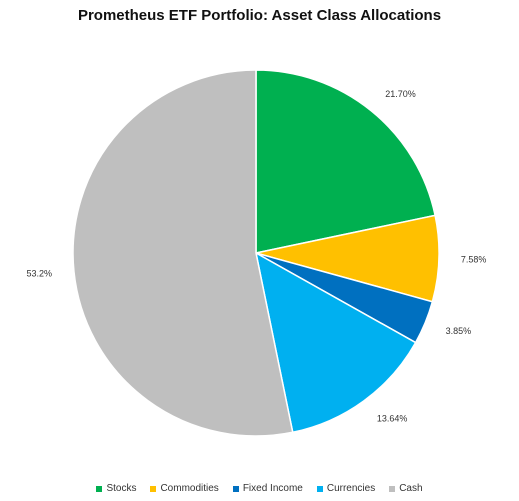 Image resolution: width=519 pixels, height=501 pixels. I want to click on legend-swatch-cash, so click(392, 488).